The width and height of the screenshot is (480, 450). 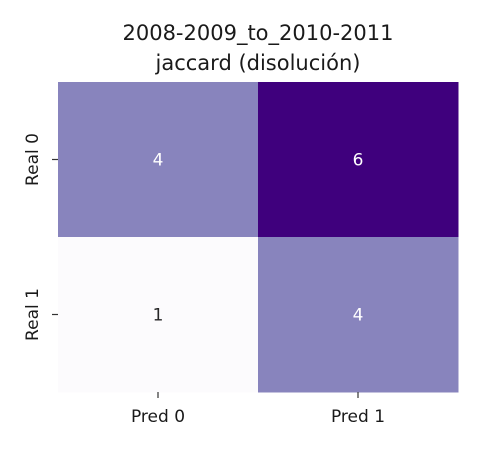 I want to click on chart-title-line-1: 2008-2009_to_2010-2011, so click(x=257, y=33).